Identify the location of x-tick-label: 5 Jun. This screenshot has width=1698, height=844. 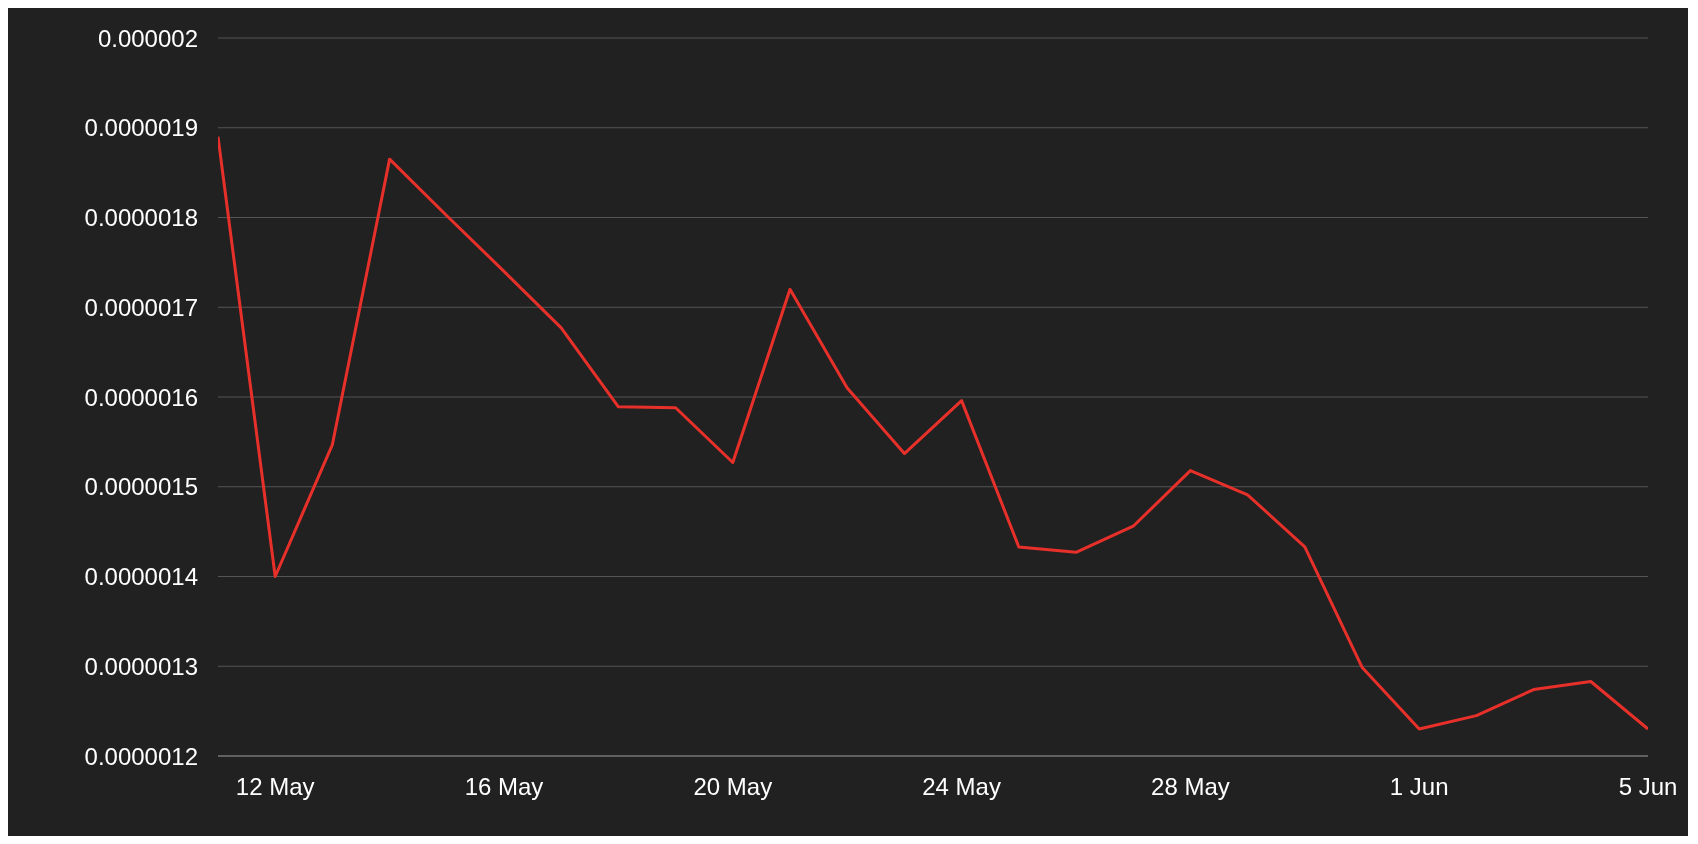
(1648, 787).